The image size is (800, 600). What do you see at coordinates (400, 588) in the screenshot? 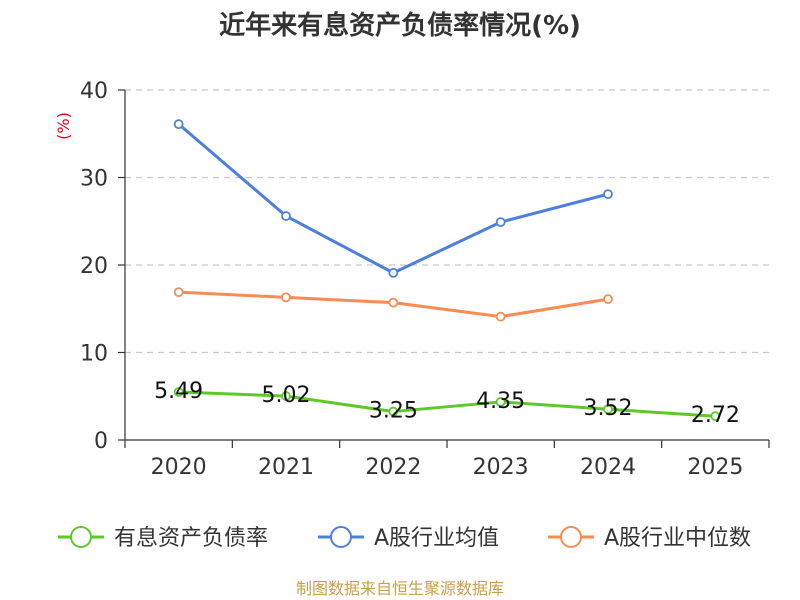
I see `source-note: 制图数据来自恒生聚源数据库` at bounding box center [400, 588].